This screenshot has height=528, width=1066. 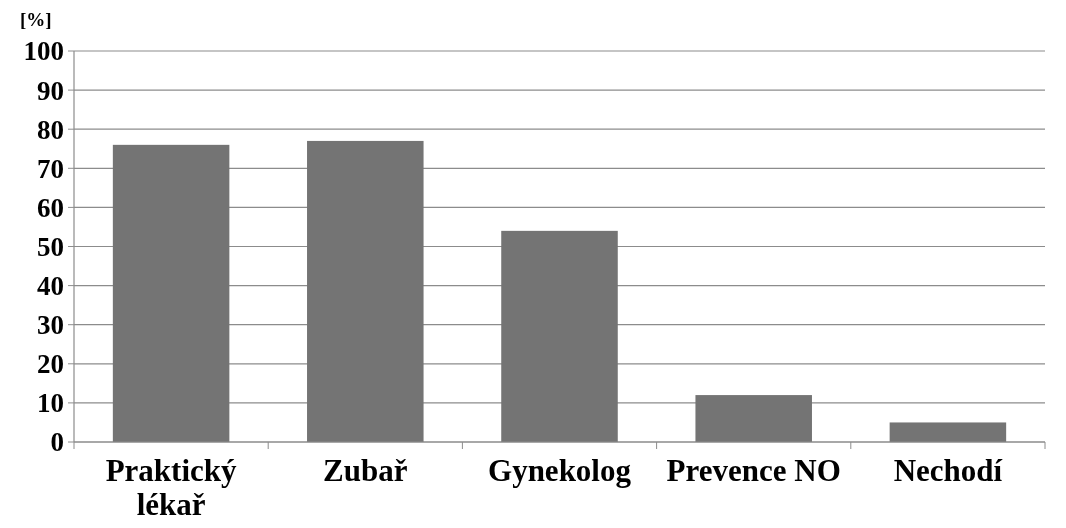 What do you see at coordinates (365, 470) in the screenshot?
I see `x-tick-label: Zubař` at bounding box center [365, 470].